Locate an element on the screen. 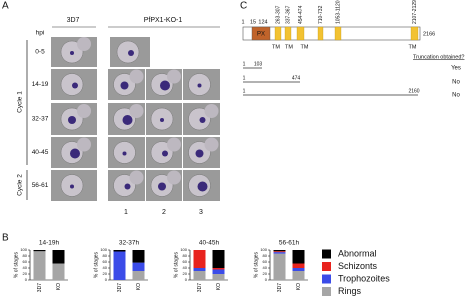 The width and height of the screenshot is (474, 297). segment-label: 337-367 is located at coordinates (288, 14).